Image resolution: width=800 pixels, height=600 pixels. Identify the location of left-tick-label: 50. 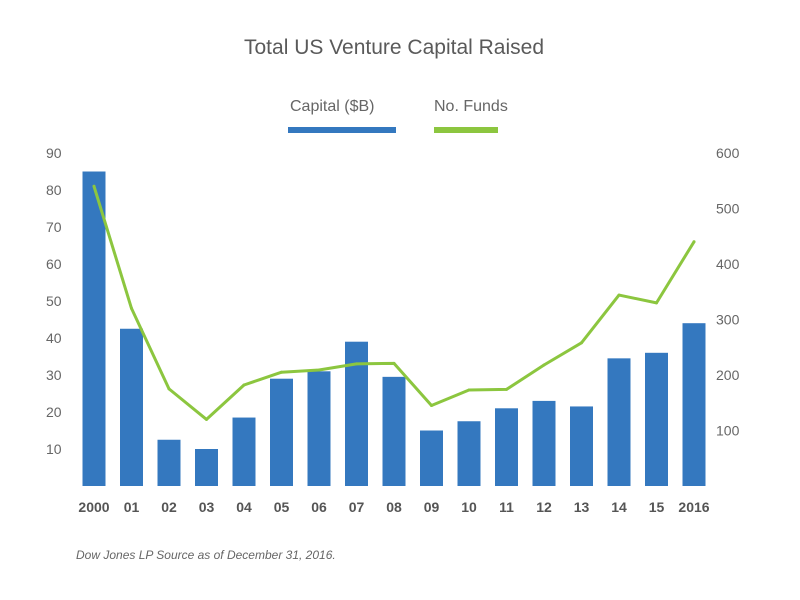
(54, 301).